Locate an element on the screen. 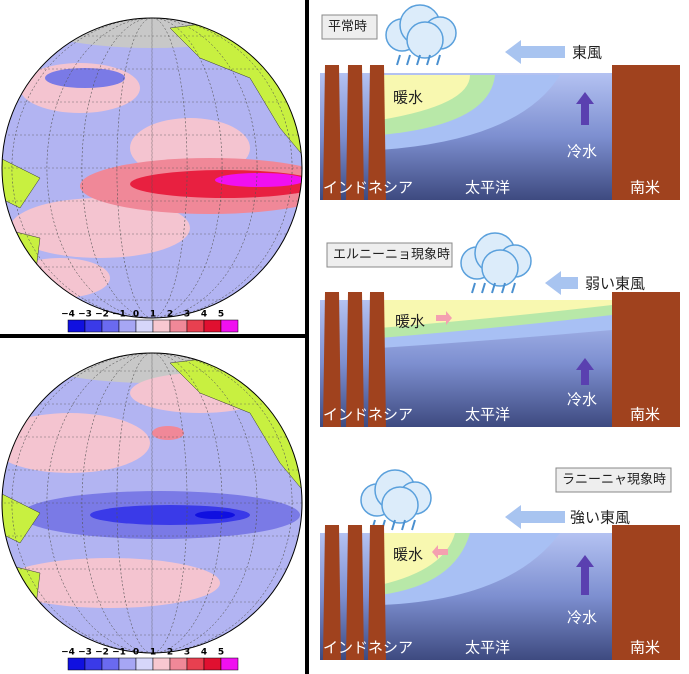 The width and height of the screenshot is (689, 674). warm-pool is located at coordinates (417, 559).